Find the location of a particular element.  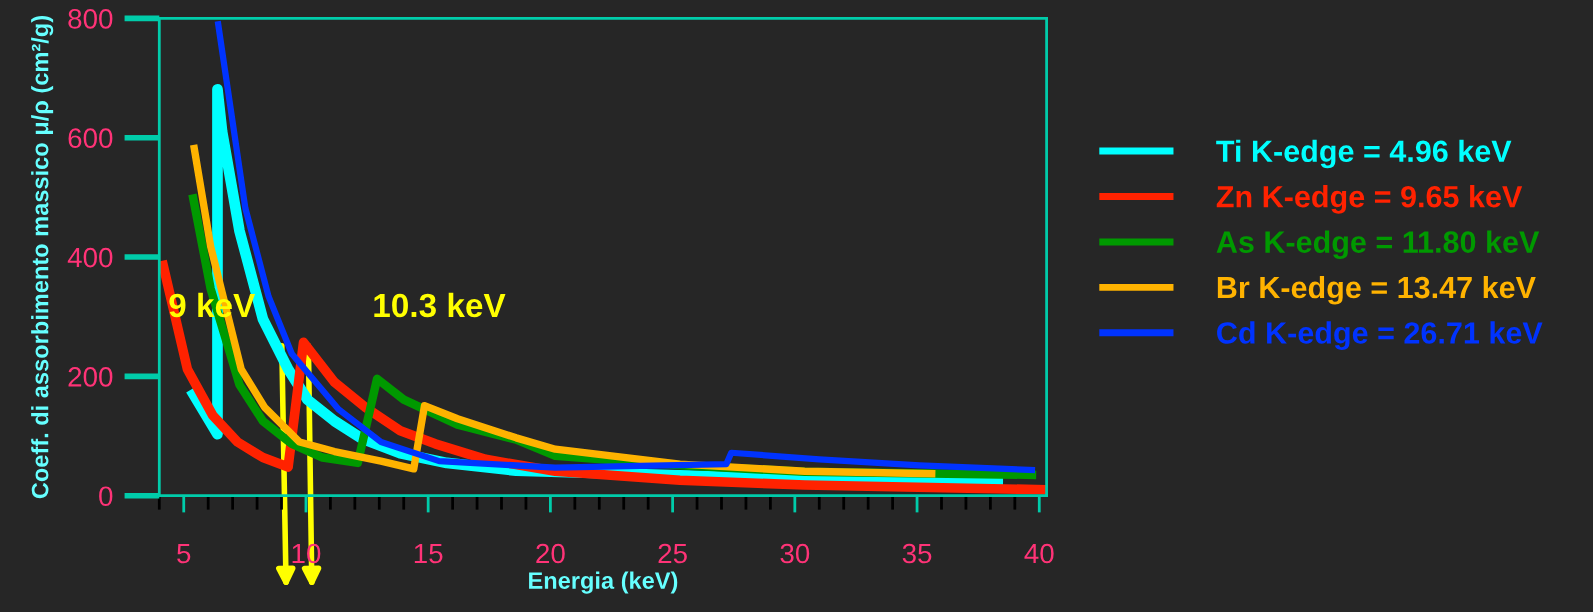

x-tick-label: 5 is located at coordinates (184, 553).